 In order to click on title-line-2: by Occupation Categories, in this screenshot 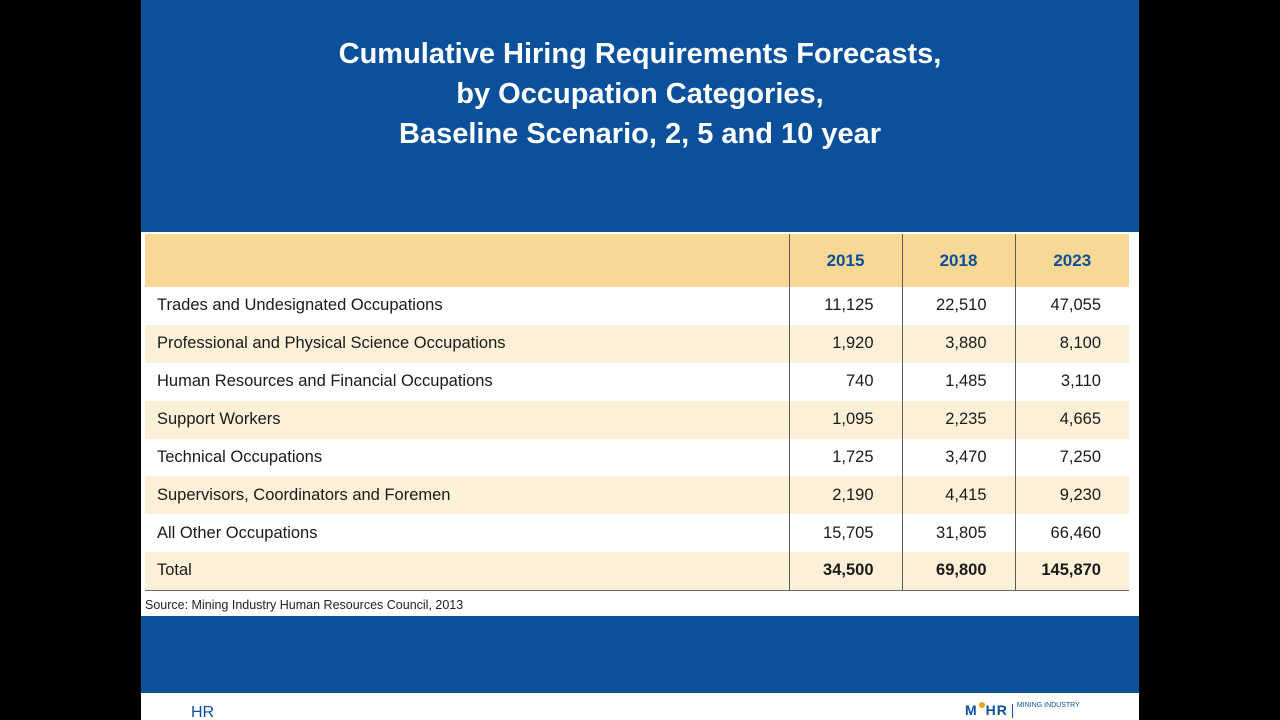, I will do `click(640, 94)`.